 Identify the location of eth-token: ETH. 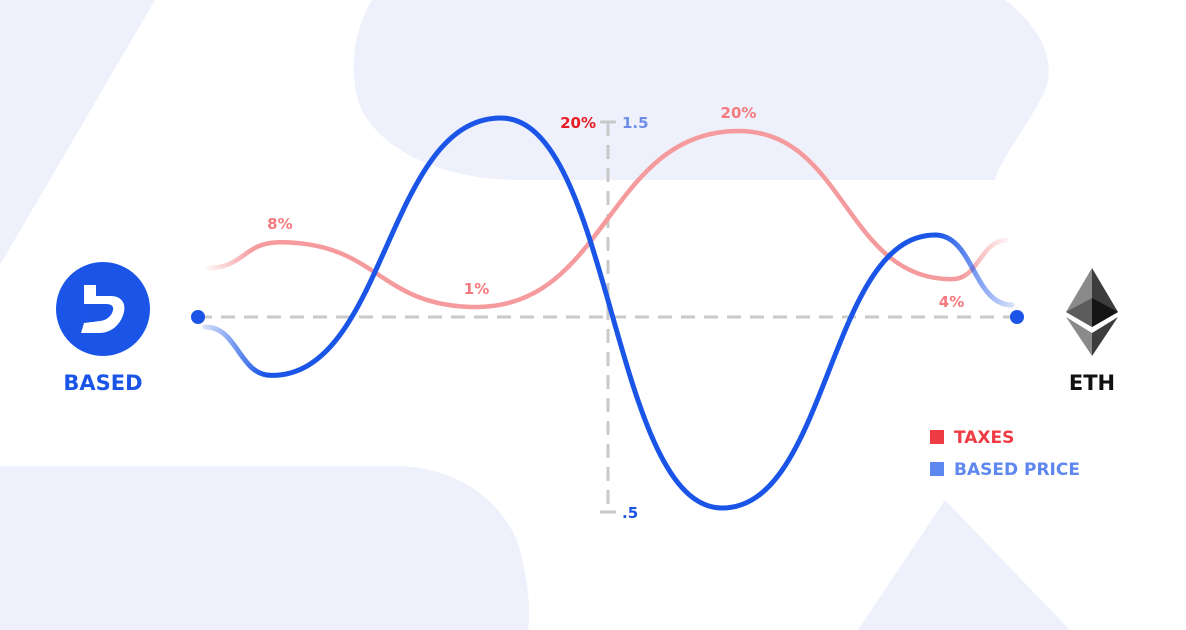
(1092, 331).